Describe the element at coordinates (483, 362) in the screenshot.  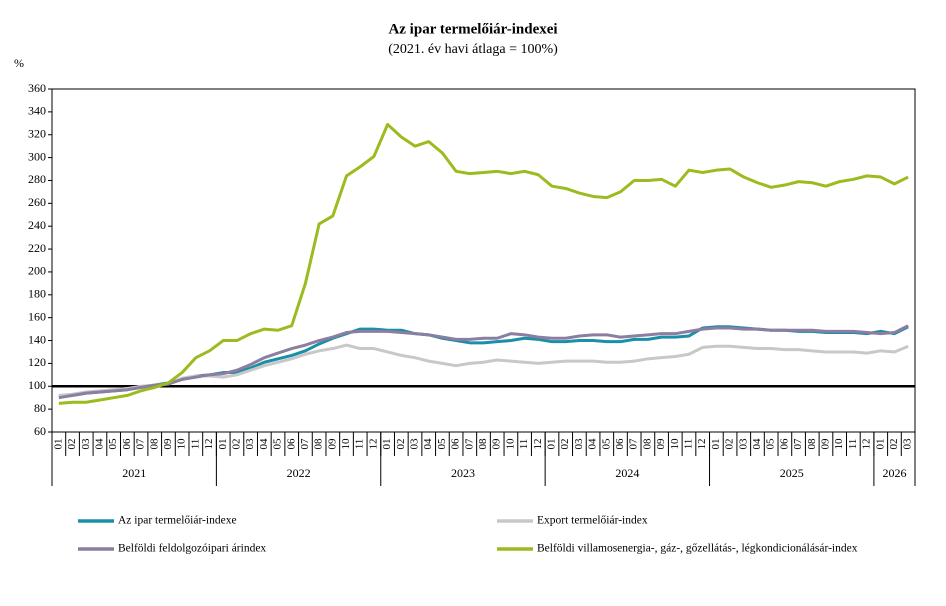
I see `series-line` at that location.